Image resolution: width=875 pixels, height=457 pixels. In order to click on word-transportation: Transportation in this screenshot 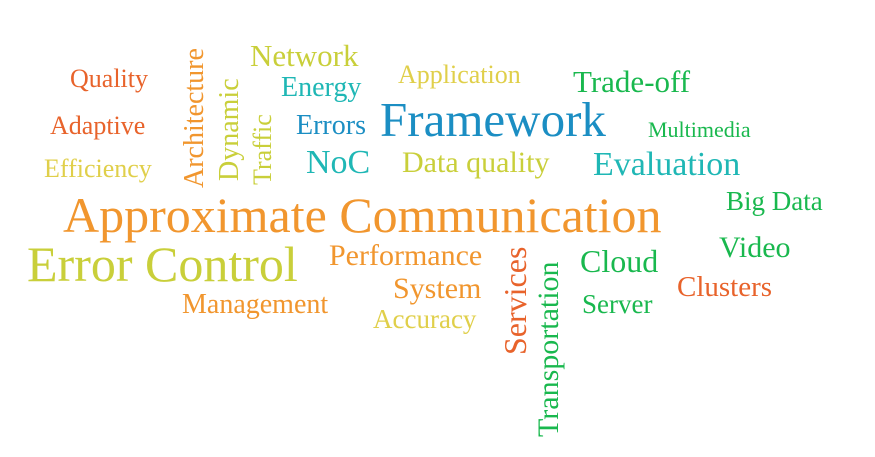, I will do `click(548, 349)`.